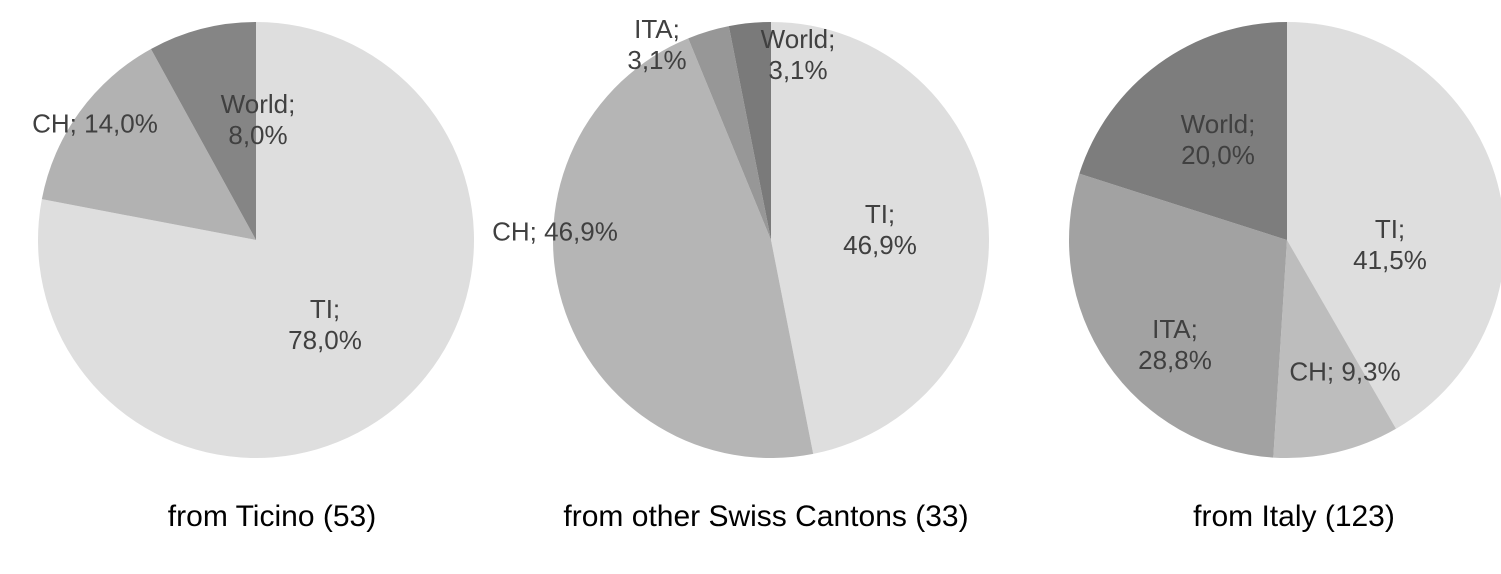 The height and width of the screenshot is (574, 1501). I want to click on data-label: ITA; 3,1%, so click(657, 44).